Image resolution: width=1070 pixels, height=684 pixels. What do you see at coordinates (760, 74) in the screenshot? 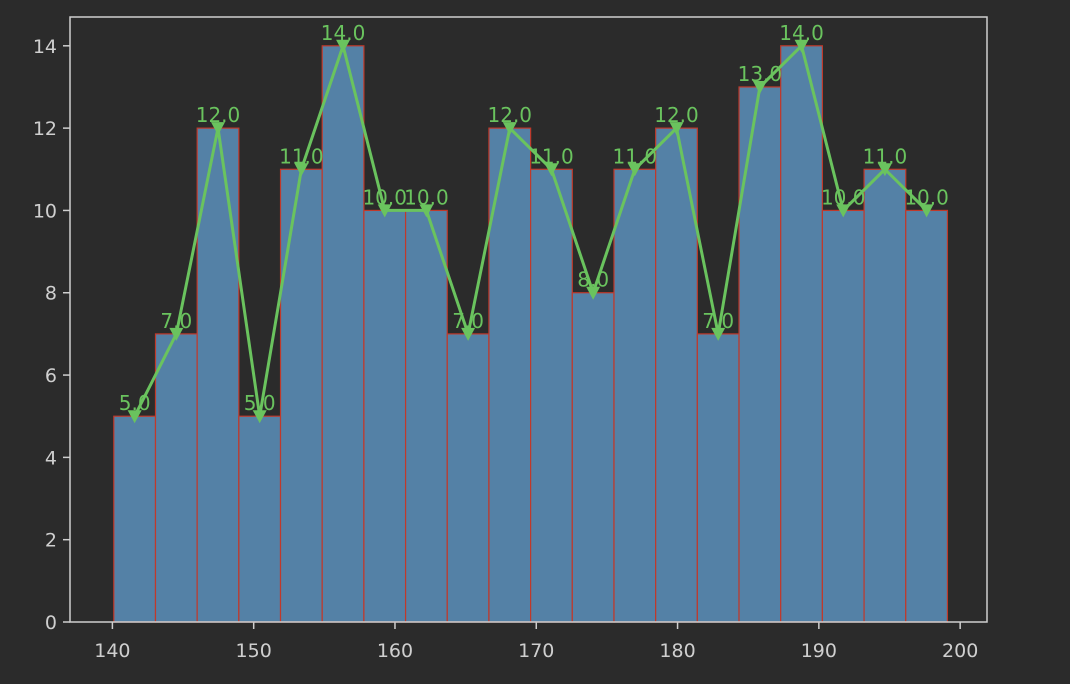
I see `value-label: 13.0` at bounding box center [760, 74].